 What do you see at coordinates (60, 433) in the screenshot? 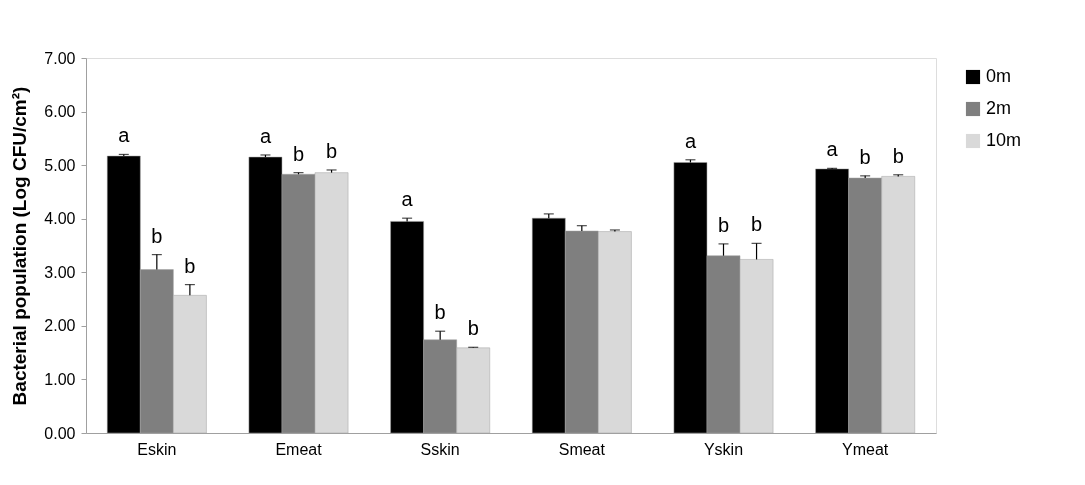
I see `y-tick-label: 0.00` at bounding box center [60, 433].